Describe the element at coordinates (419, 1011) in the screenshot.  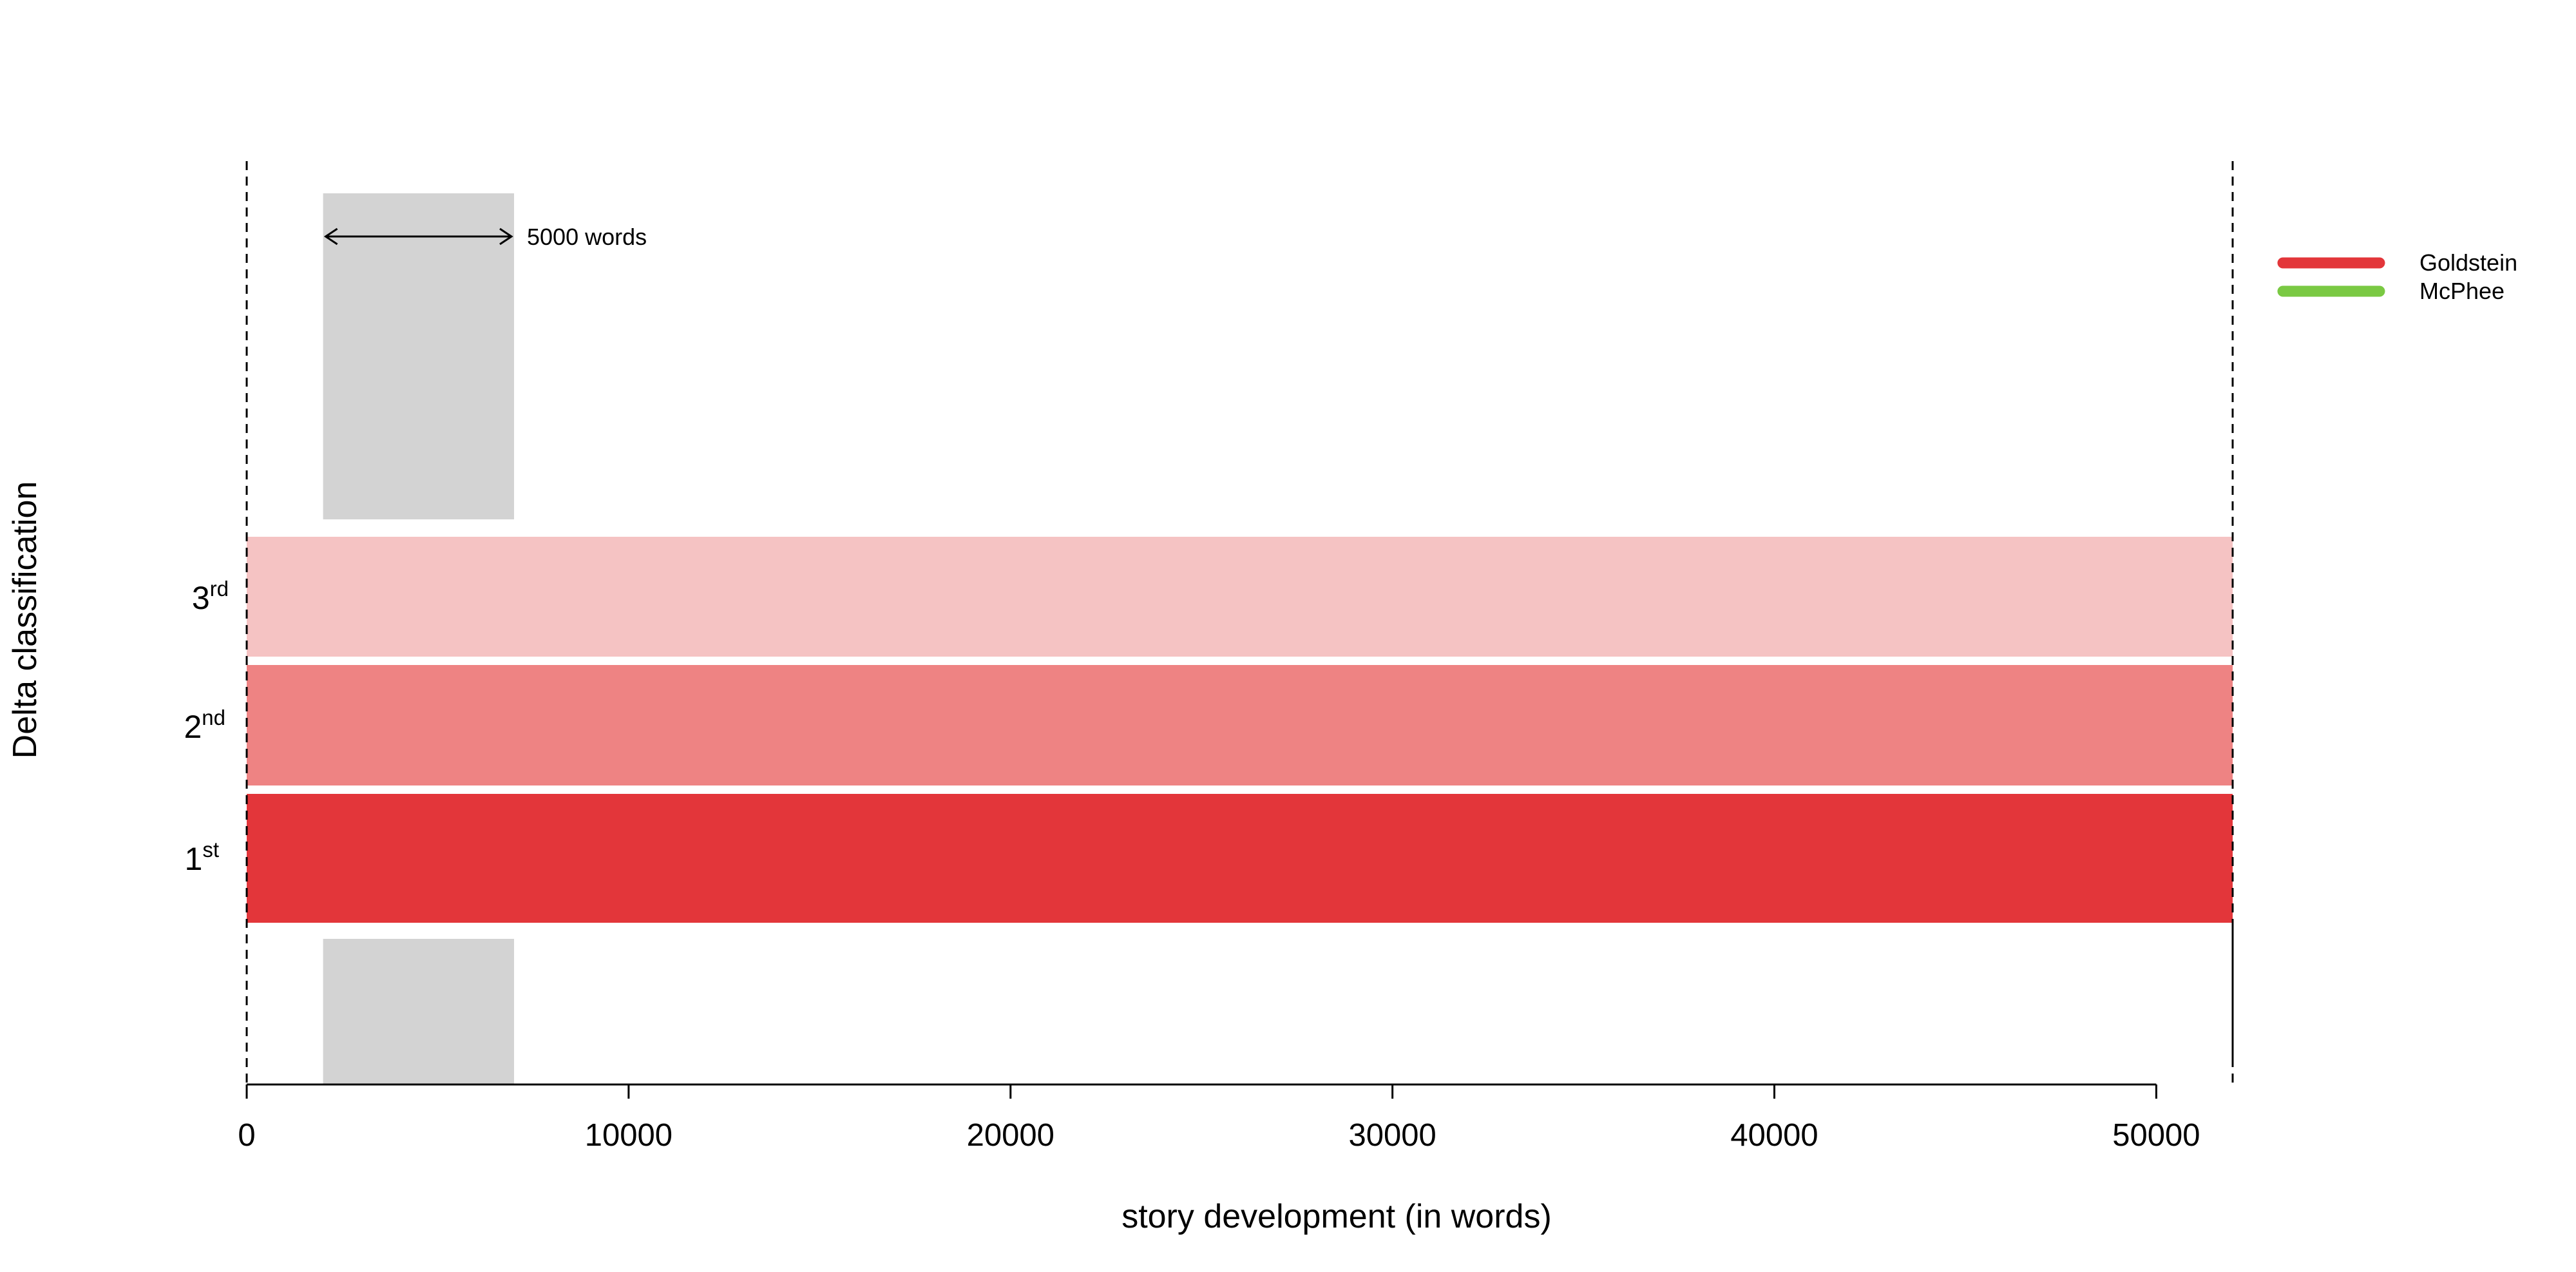
I see `window-rect-bottom` at that location.